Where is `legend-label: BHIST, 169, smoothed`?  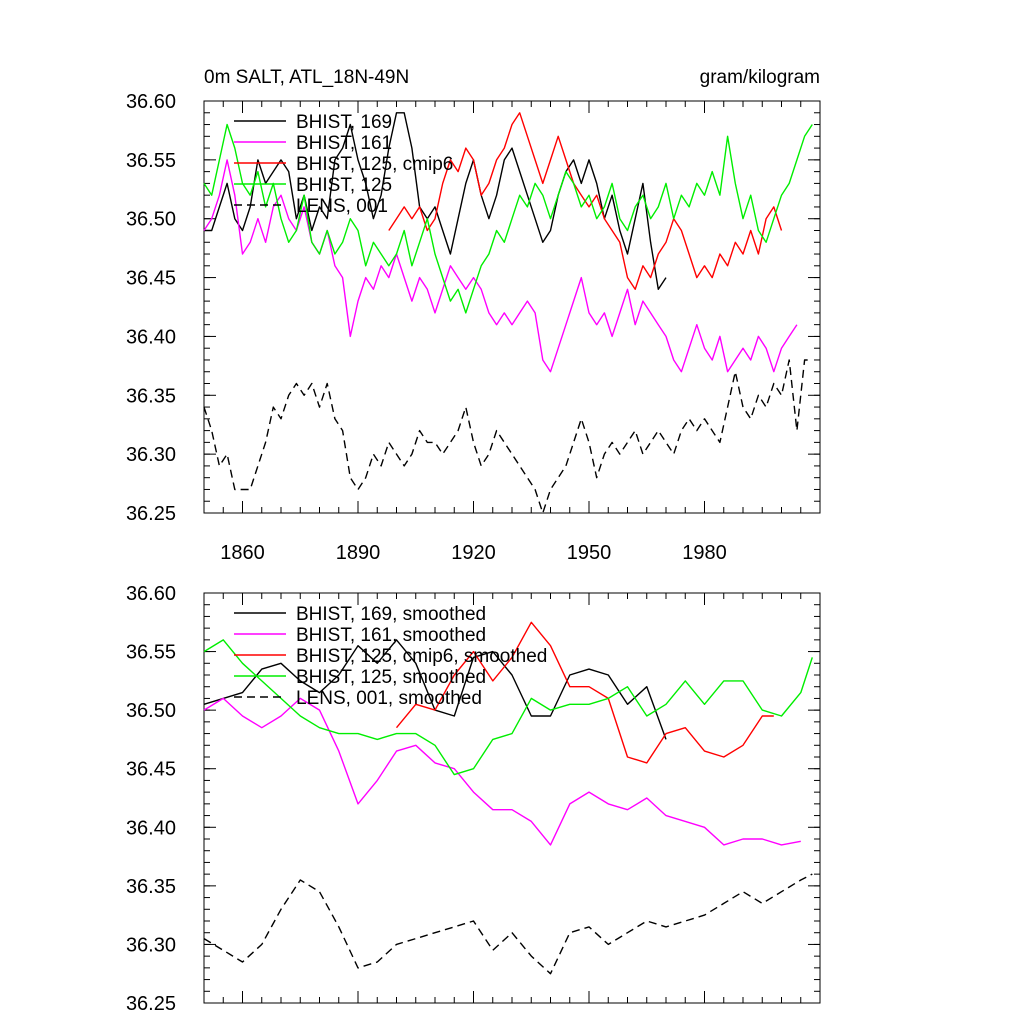
legend-label: BHIST, 169, smoothed is located at coordinates (391, 614).